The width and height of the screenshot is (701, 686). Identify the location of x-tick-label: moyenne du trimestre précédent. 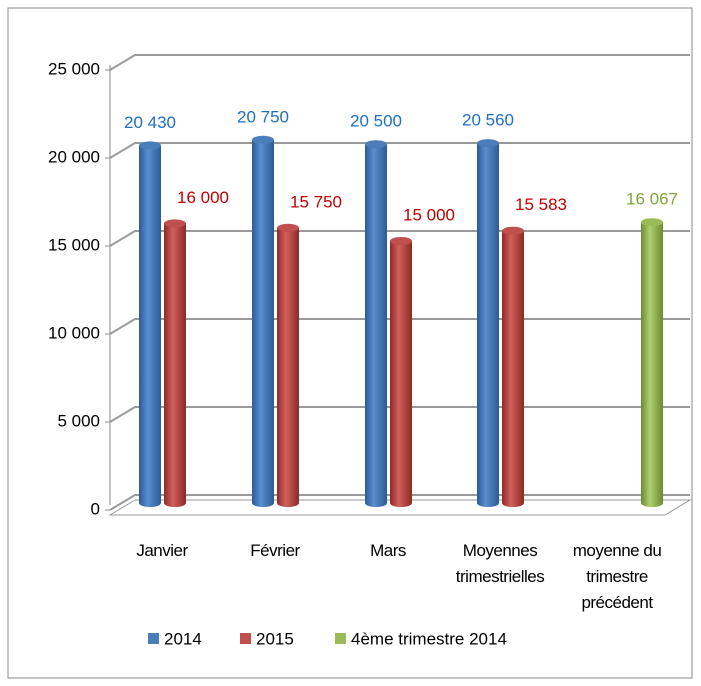
(617, 576).